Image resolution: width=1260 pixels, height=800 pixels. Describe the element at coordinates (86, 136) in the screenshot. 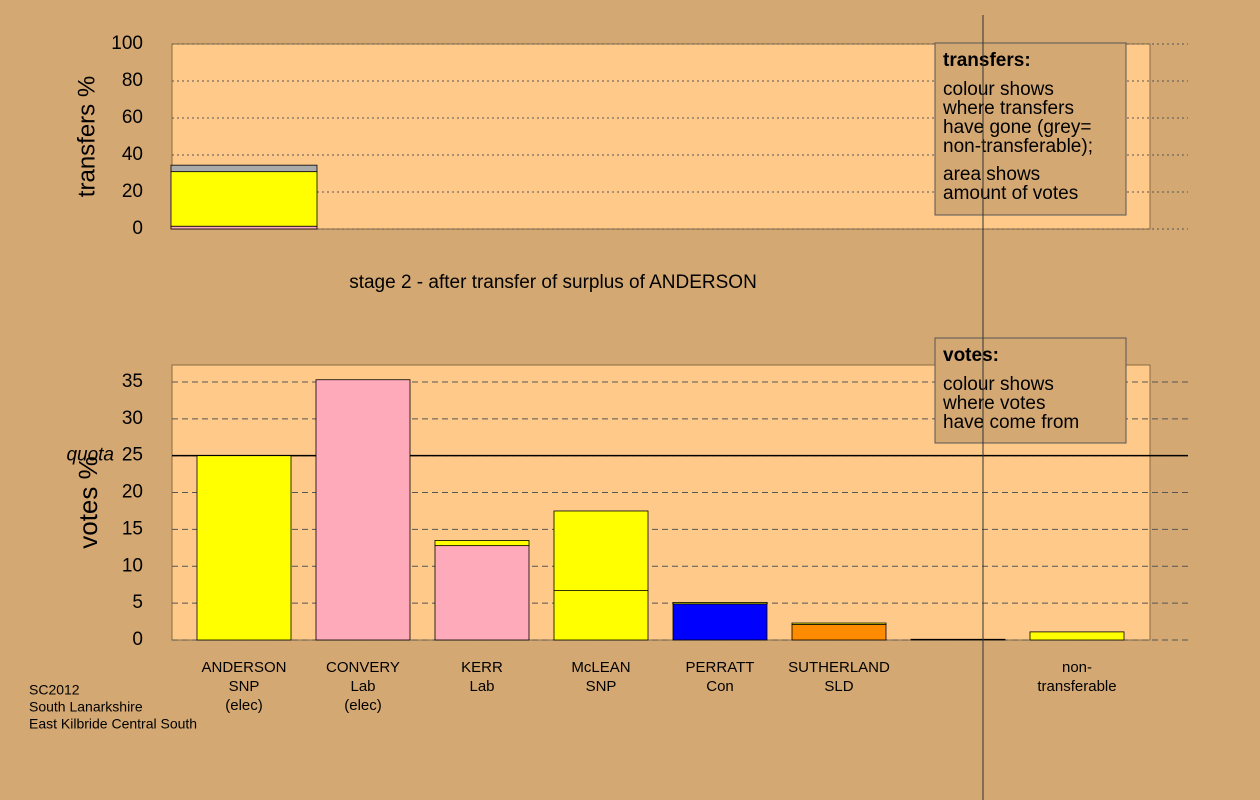

I see `y-axis-label: transfers %` at that location.